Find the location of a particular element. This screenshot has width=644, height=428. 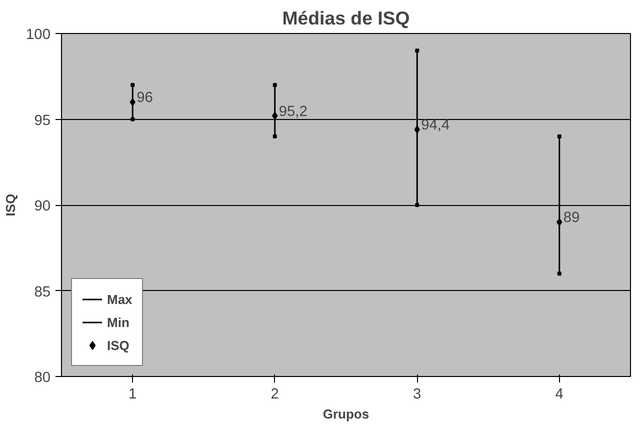

y-tick-label: 95 is located at coordinates (42, 120).